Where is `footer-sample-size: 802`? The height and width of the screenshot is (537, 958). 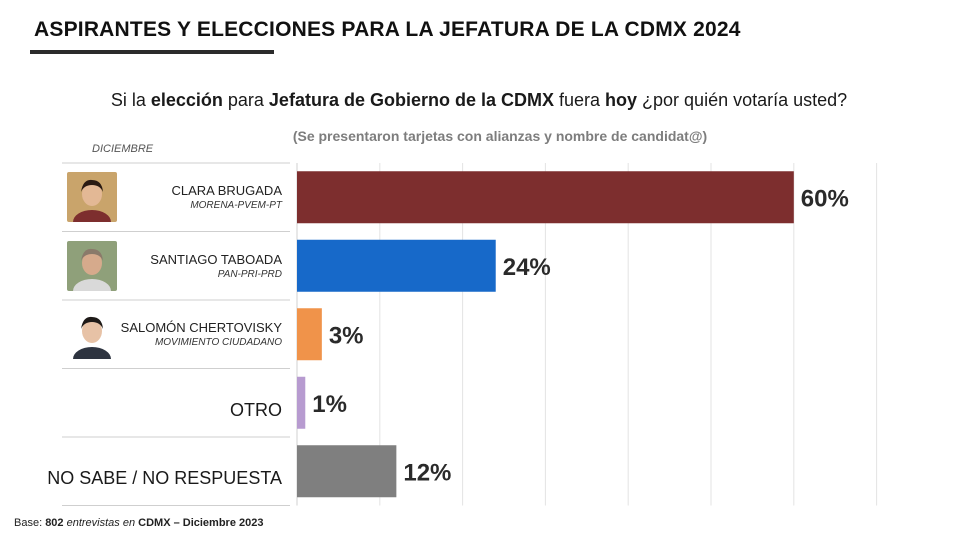 footer-sample-size: 802 is located at coordinates (54, 523).